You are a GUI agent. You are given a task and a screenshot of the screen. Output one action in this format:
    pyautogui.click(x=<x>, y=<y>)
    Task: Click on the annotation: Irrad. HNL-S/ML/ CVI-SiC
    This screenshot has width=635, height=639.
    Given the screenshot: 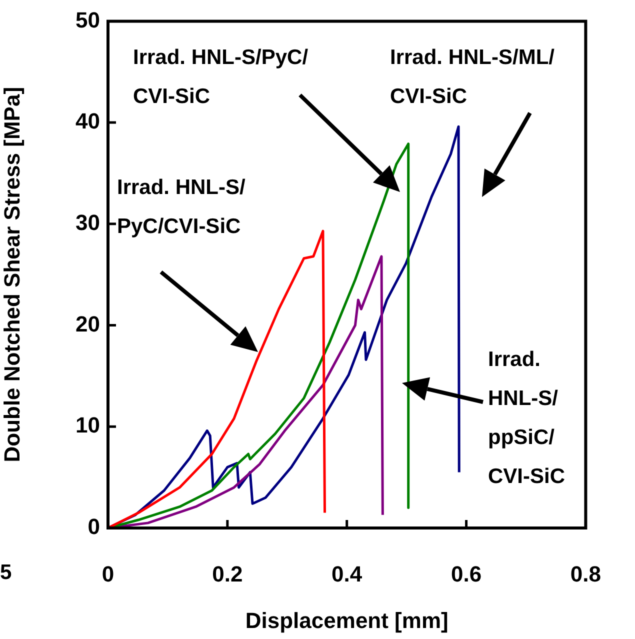 What is the action you would take?
    pyautogui.click(x=472, y=77)
    